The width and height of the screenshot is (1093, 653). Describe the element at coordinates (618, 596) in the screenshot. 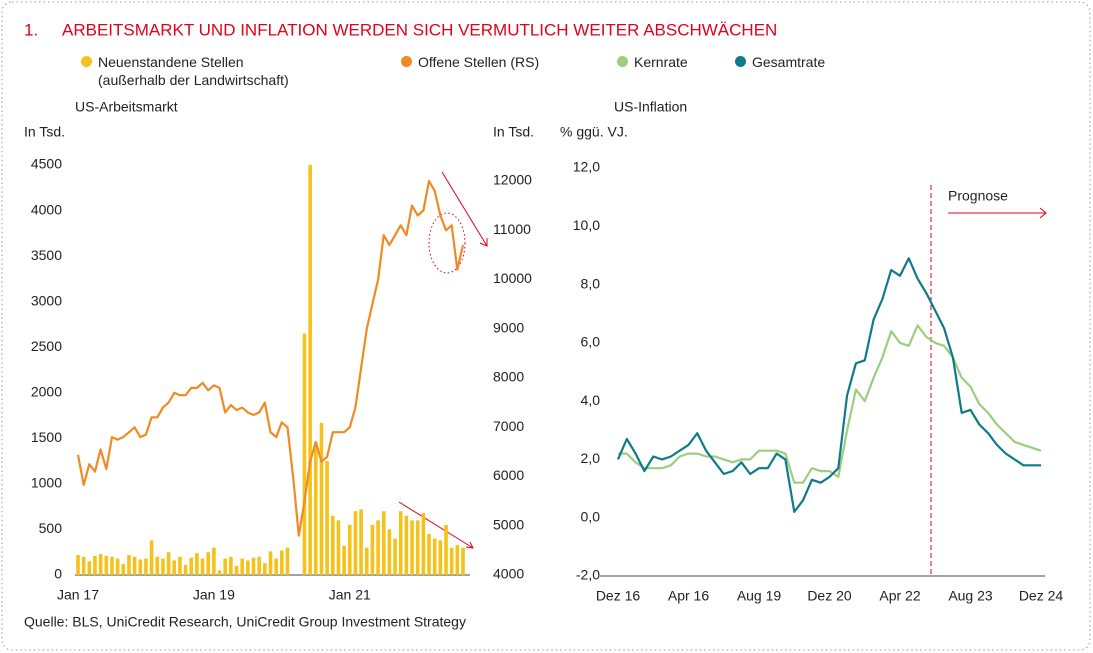

I see `x-tick-label: Dez 16` at that location.